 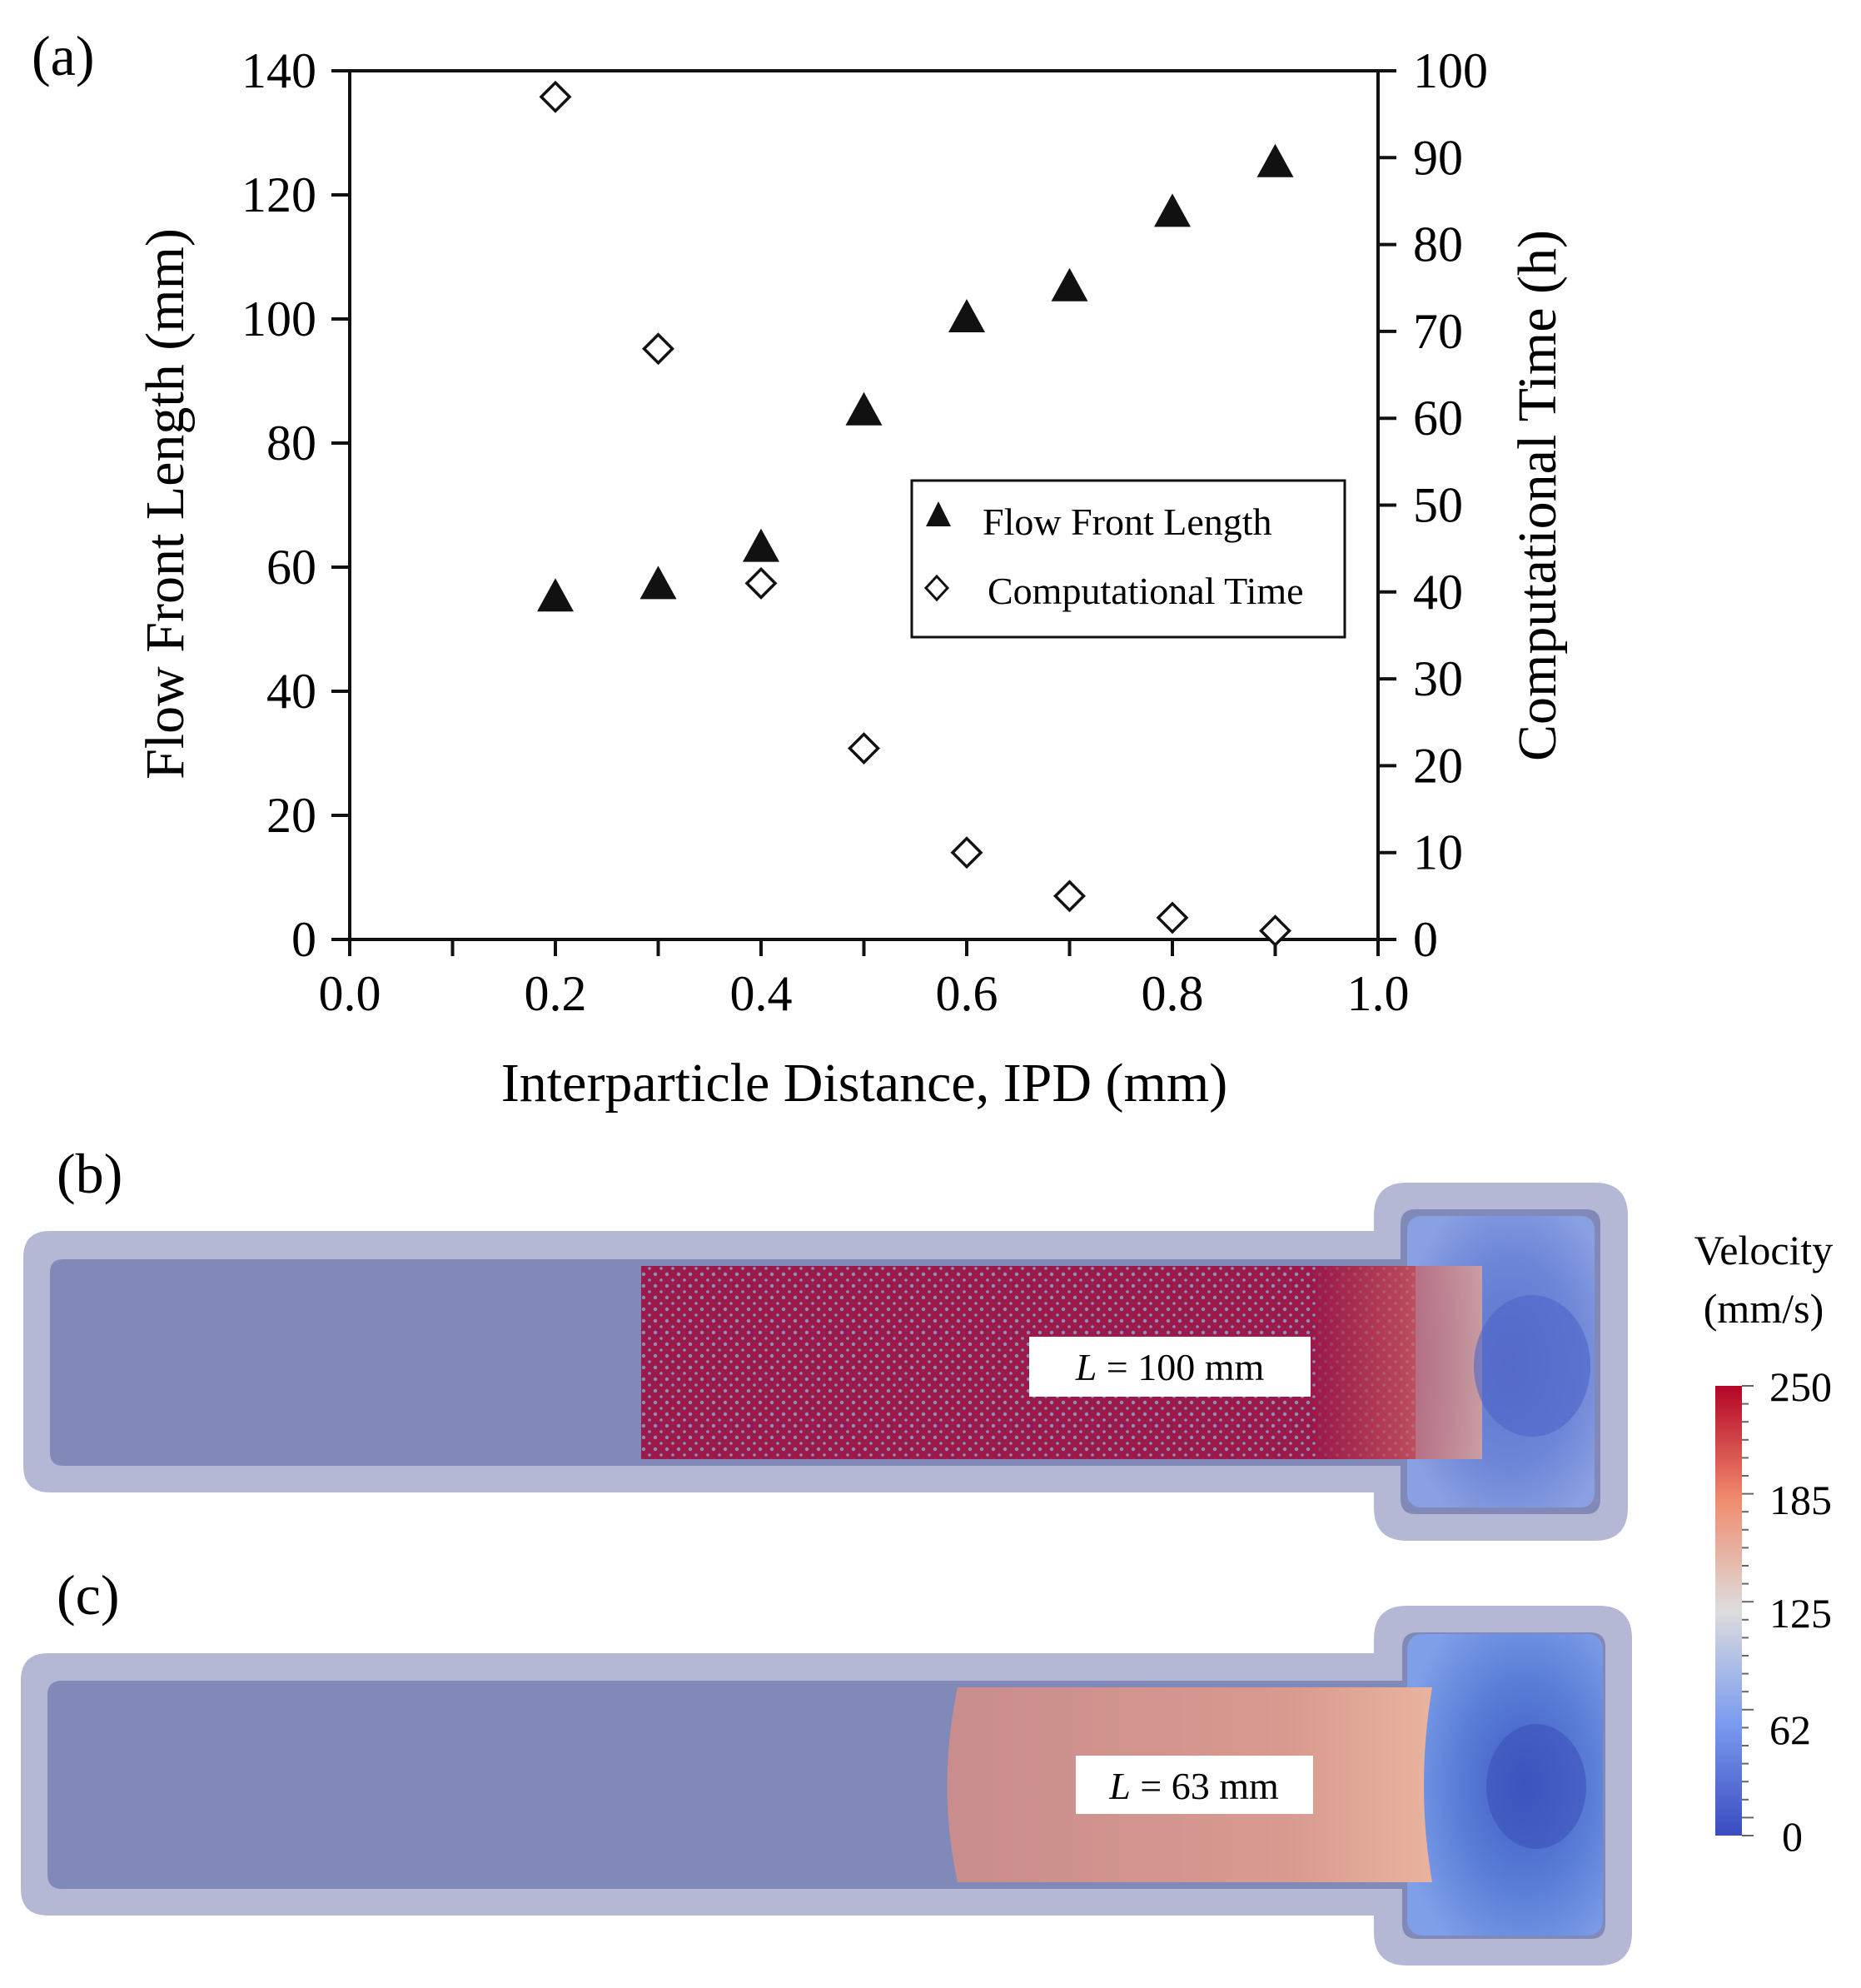 What do you see at coordinates (278, 194) in the screenshot?
I see `y-tick-label: 120` at bounding box center [278, 194].